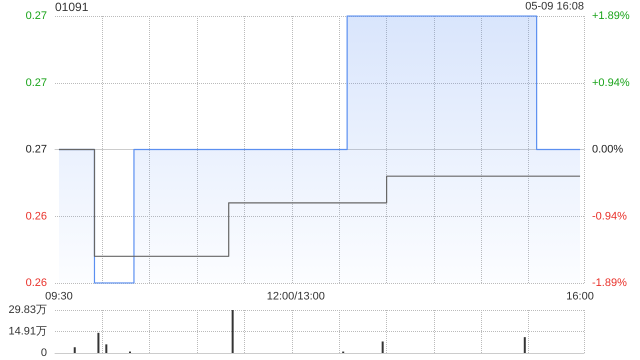 This screenshot has height=360, width=640. What do you see at coordinates (72, 7) in the screenshot?
I see `chart-title: 01091` at bounding box center [72, 7].